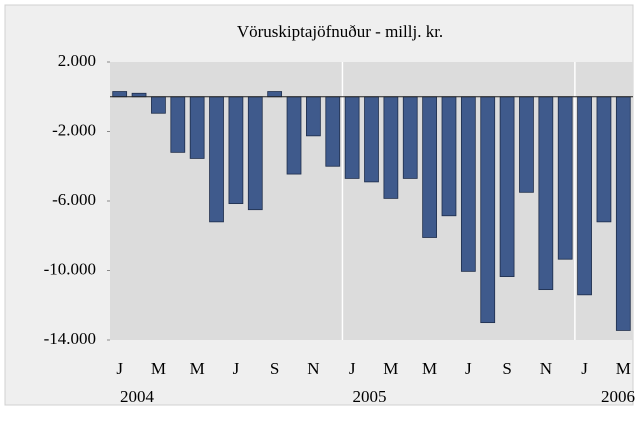 Image resolution: width=639 pixels, height=428 pixels. I want to click on year-label: 2005, so click(369, 396).